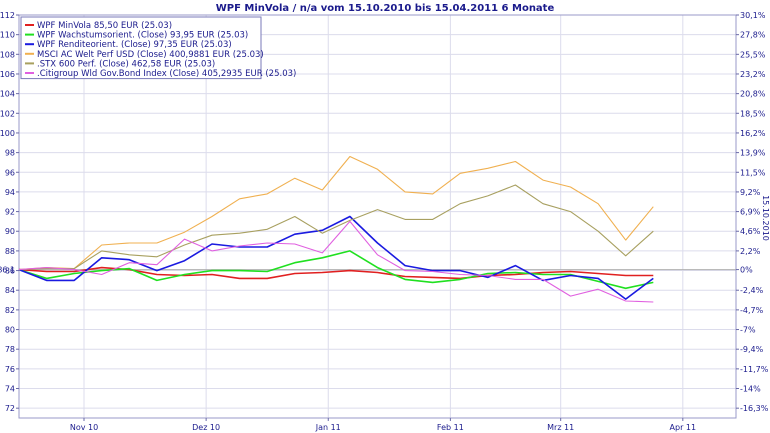 This screenshot has height=433, width=770. I want to click on right-tick-label: 30,1%, so click(753, 15).